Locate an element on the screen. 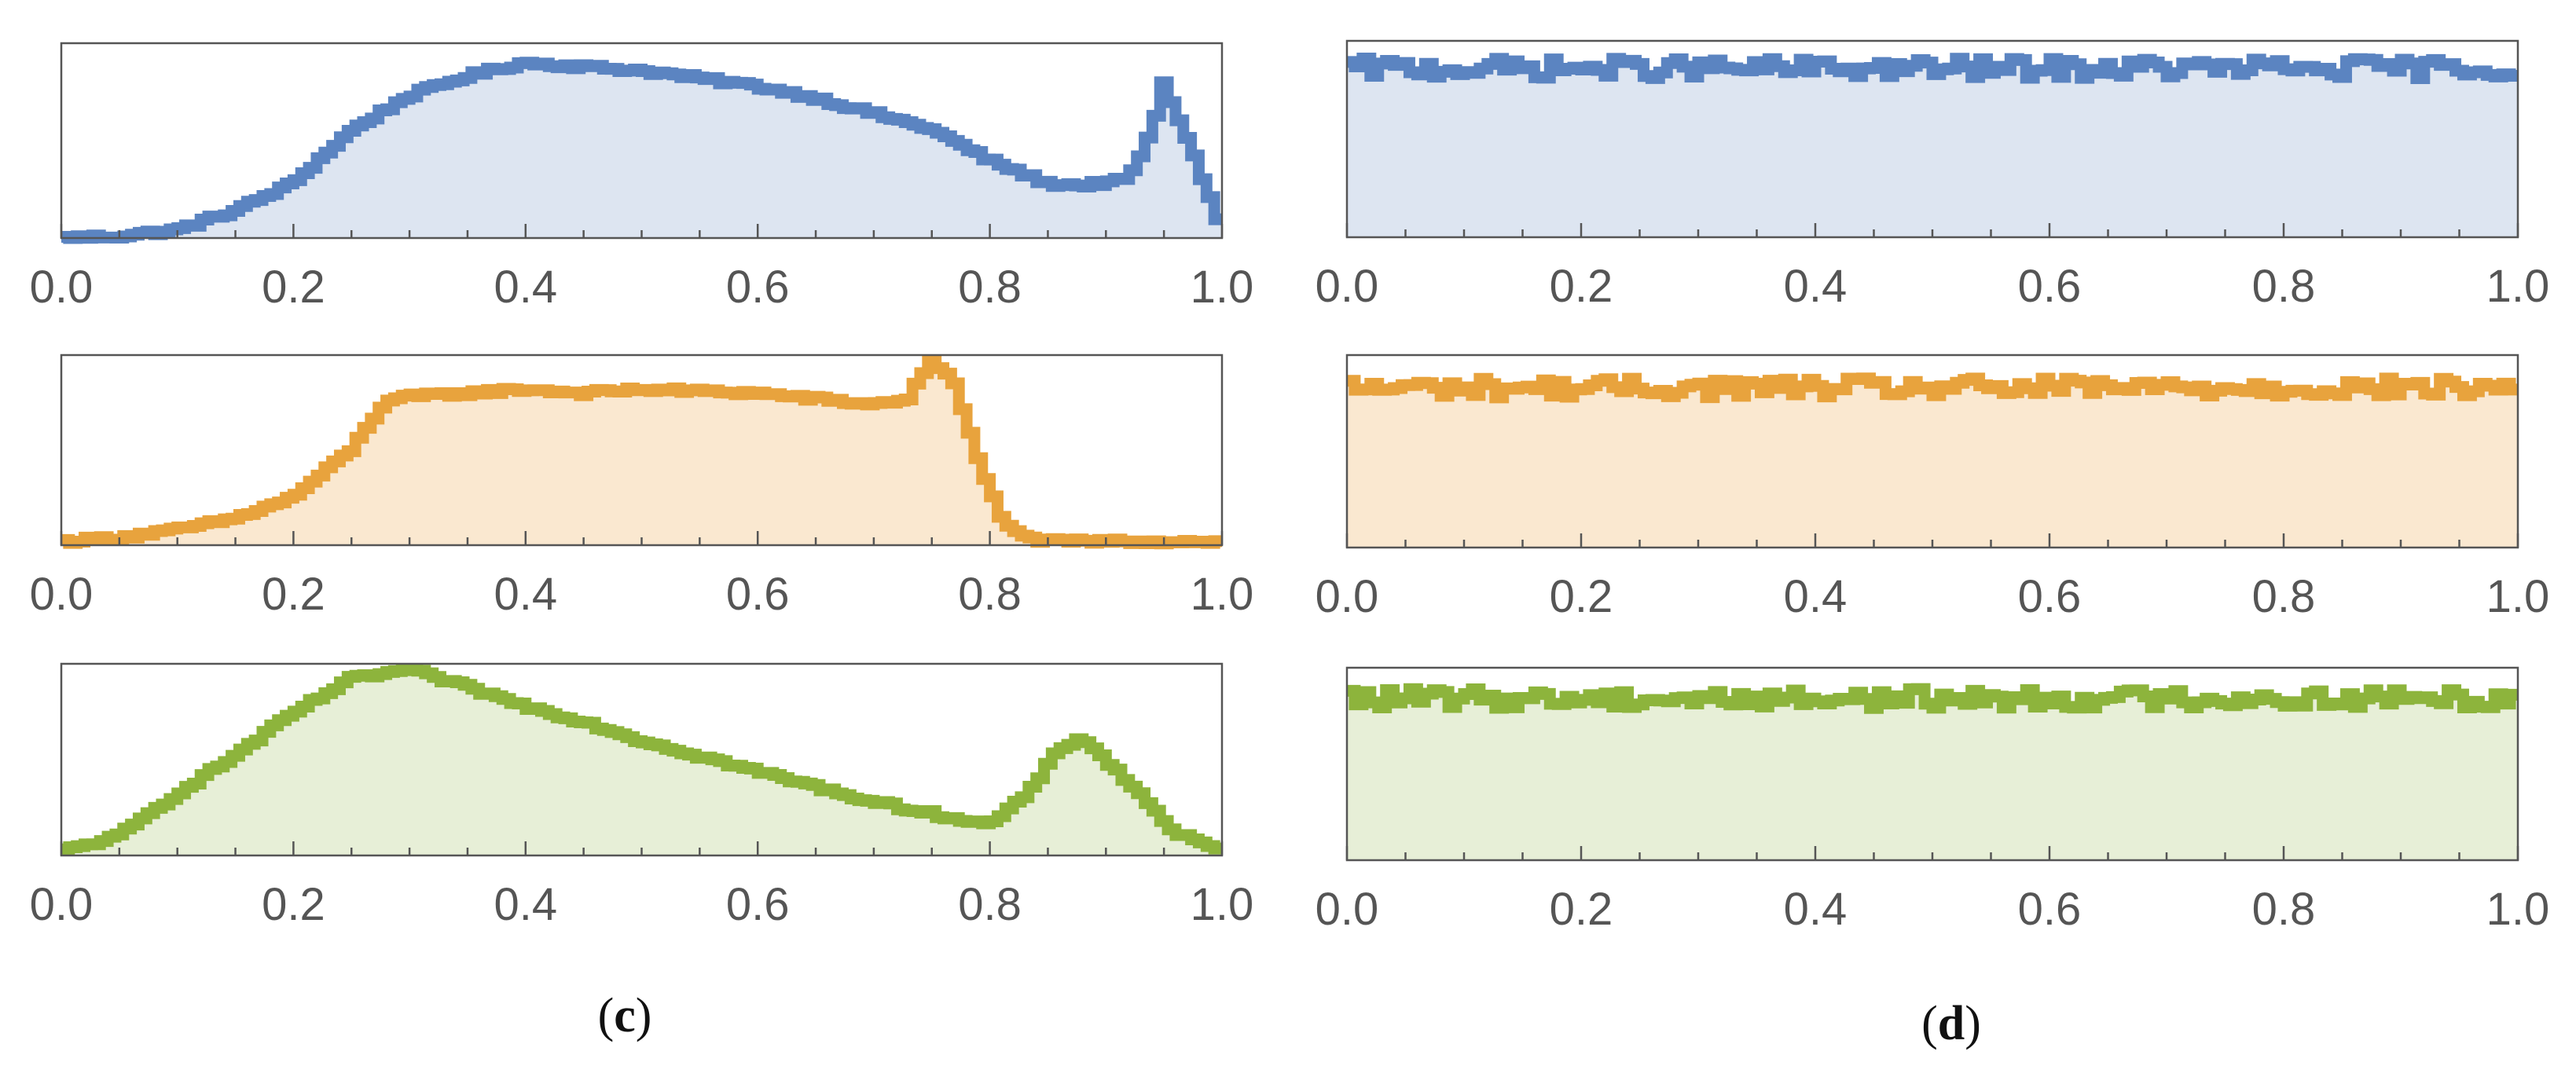 Image resolution: width=2576 pixels, height=1077 pixels. panel-c-1: 0.0 0.2 0.4 0.6 0.8 1.0 is located at coordinates (642, 177).